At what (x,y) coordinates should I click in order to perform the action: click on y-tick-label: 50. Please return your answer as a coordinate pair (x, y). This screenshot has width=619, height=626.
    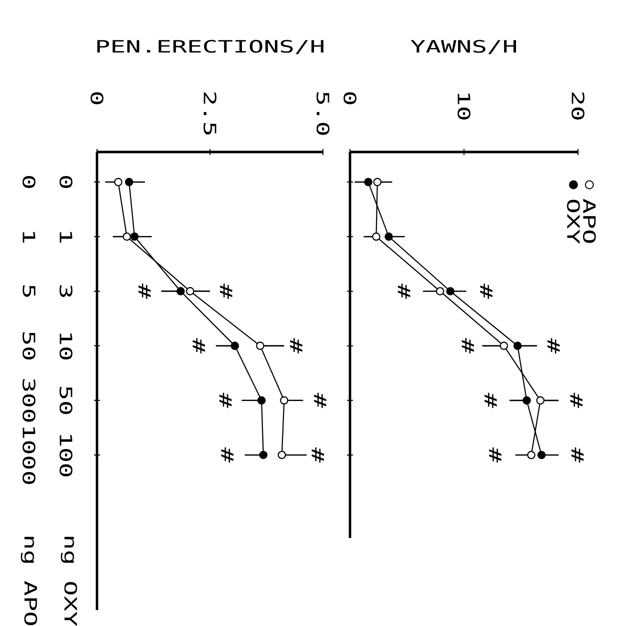
    Looking at the image, I should click on (66, 400).